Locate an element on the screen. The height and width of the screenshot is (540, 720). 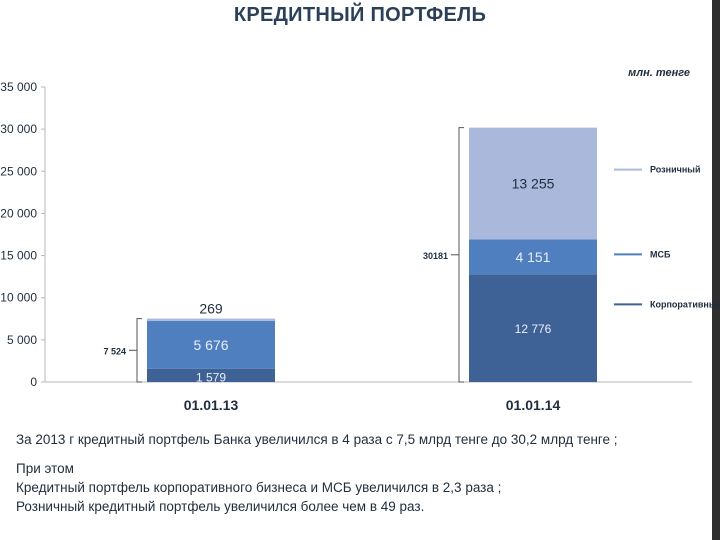
data-label: 13 255 is located at coordinates (533, 183).